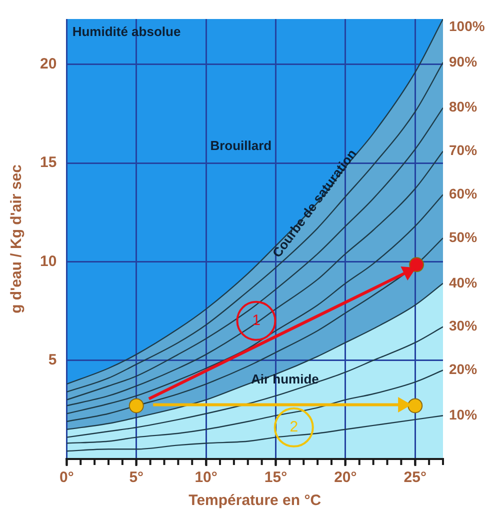 This screenshot has height=514, width=489. I want to click on annotation: 2, so click(294, 427).